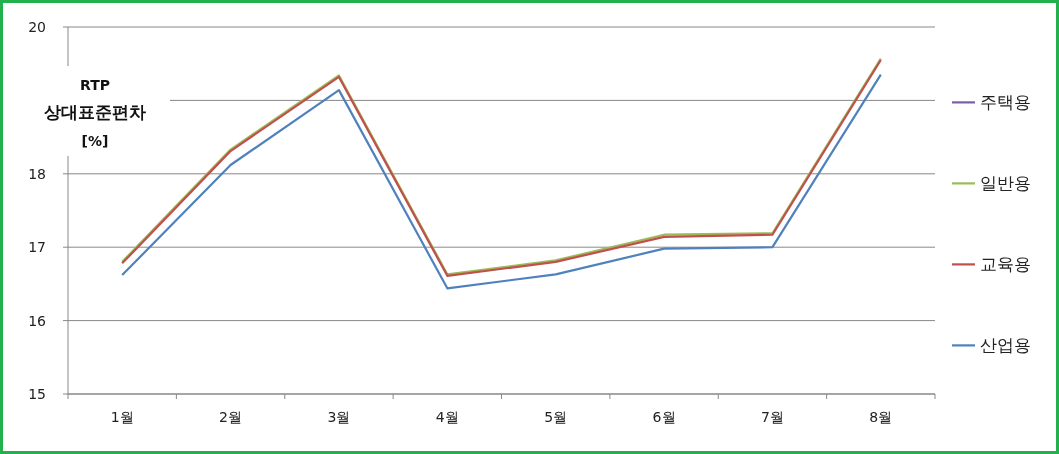  Describe the element at coordinates (881, 417) in the screenshot. I see `x-tick-label: 8월` at that location.